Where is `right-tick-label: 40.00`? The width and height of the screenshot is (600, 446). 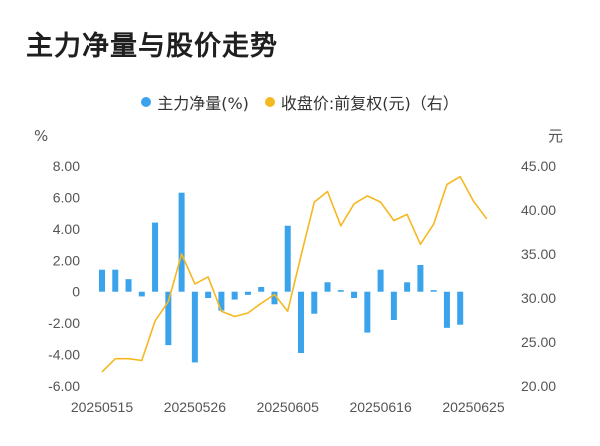 right-tick-label: 40.00 is located at coordinates (538, 210).